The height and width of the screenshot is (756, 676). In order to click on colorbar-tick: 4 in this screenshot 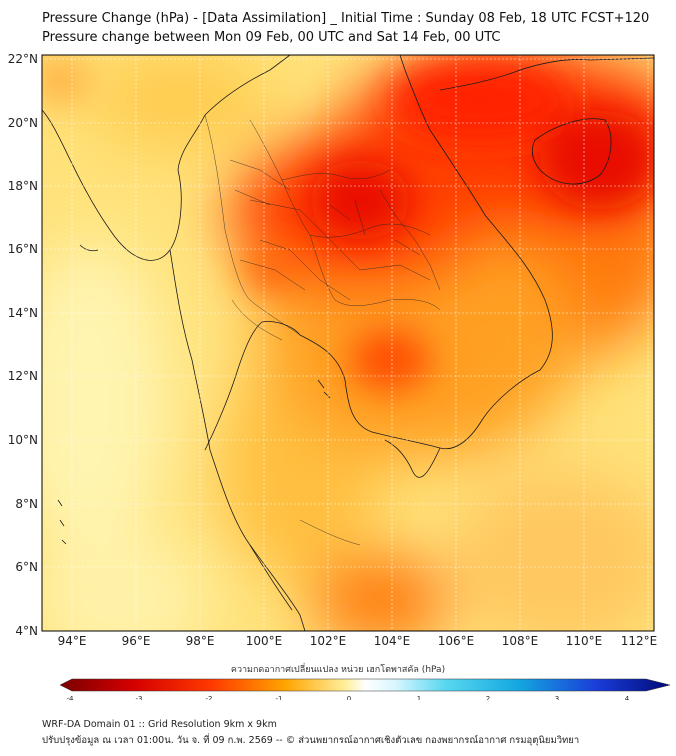, I will do `click(627, 697)`.